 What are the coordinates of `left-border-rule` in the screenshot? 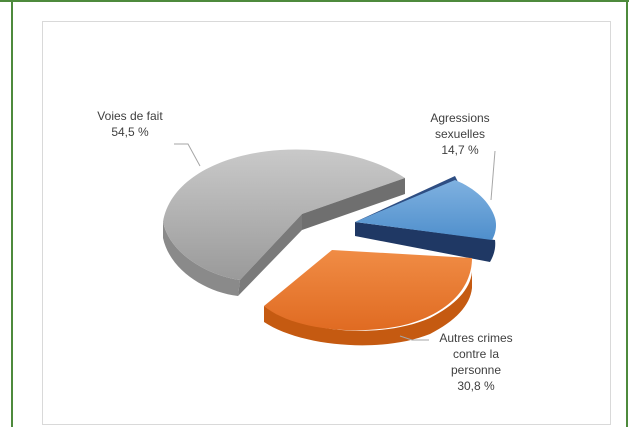 It's located at (12, 213).